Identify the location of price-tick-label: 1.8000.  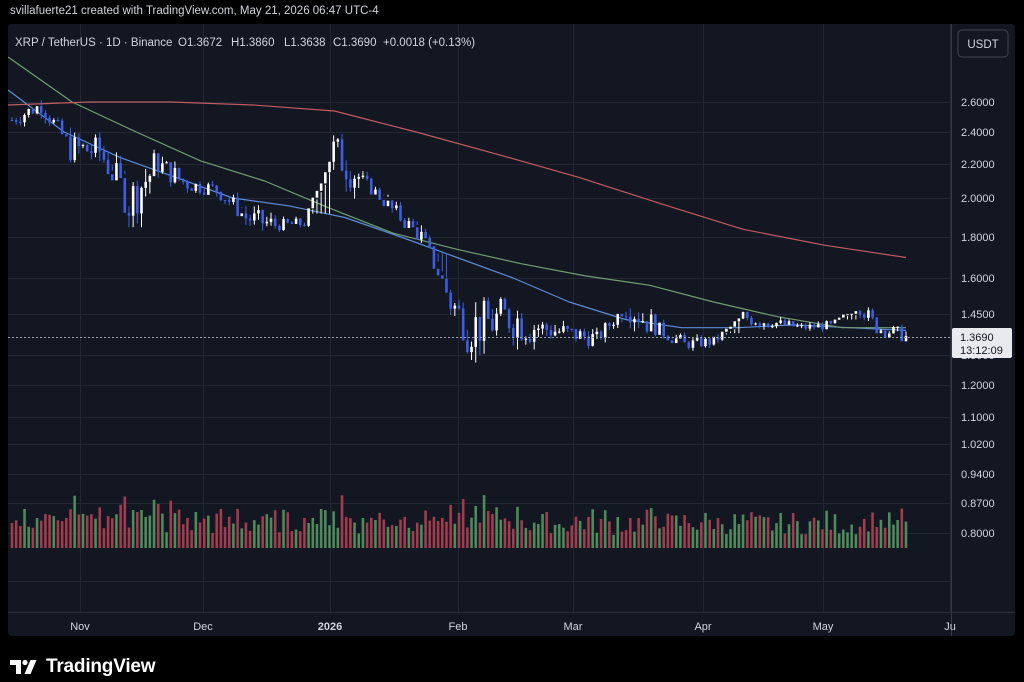
(978, 238).